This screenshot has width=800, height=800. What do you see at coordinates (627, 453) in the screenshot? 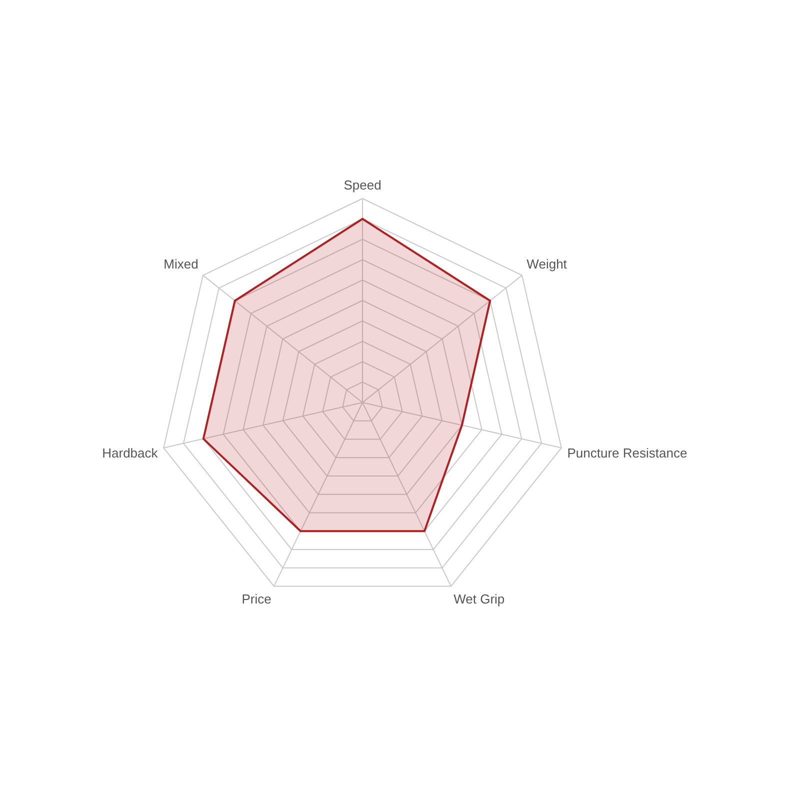
I see `spoke-label: Puncture Resistance` at bounding box center [627, 453].